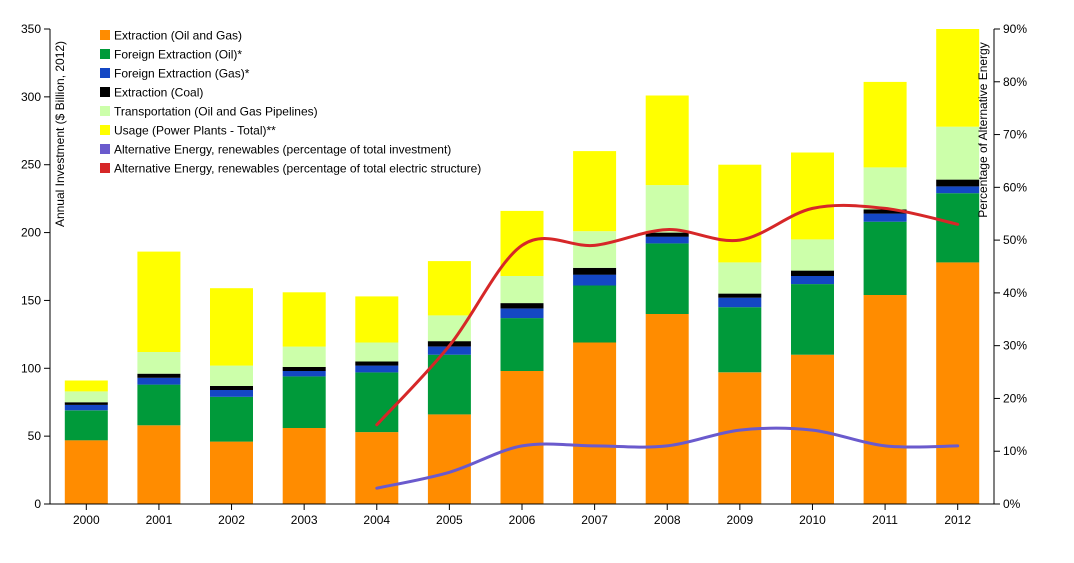  I want to click on x-tick-label: 2006, so click(522, 520).